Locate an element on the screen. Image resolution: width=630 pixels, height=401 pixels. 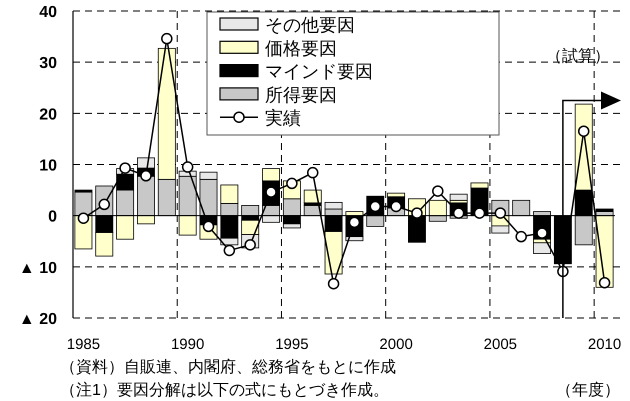
text: （資料）自販連、内閣府、総務省をもとに作成 is located at coordinates (228, 367).